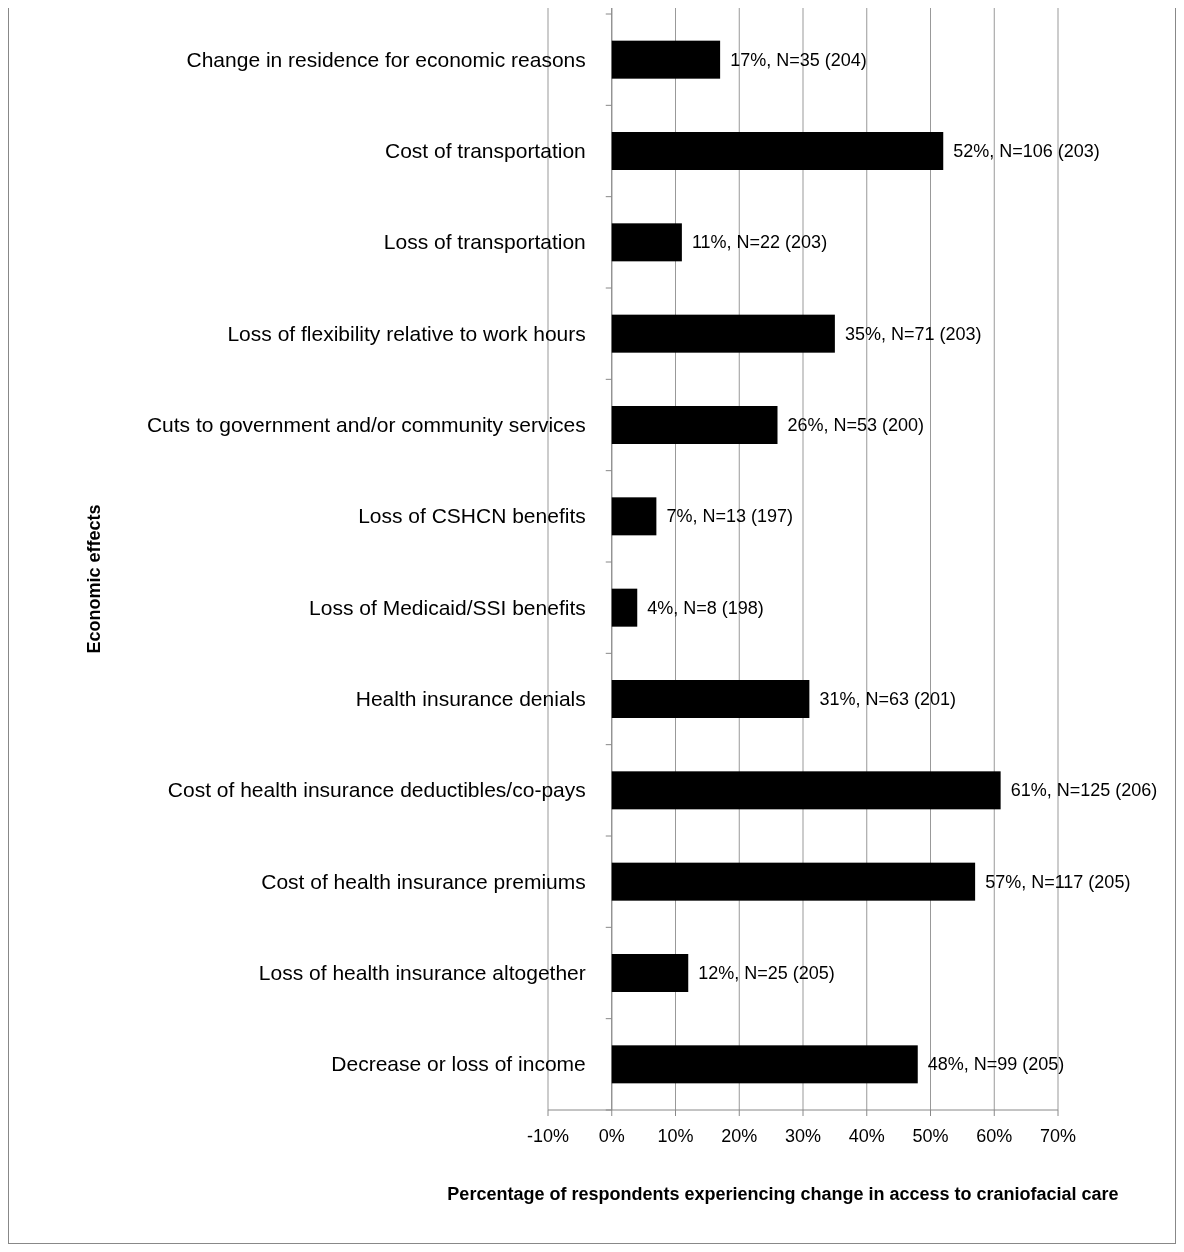  I want to click on data-label: 31%, N=63 (201), so click(887, 699).